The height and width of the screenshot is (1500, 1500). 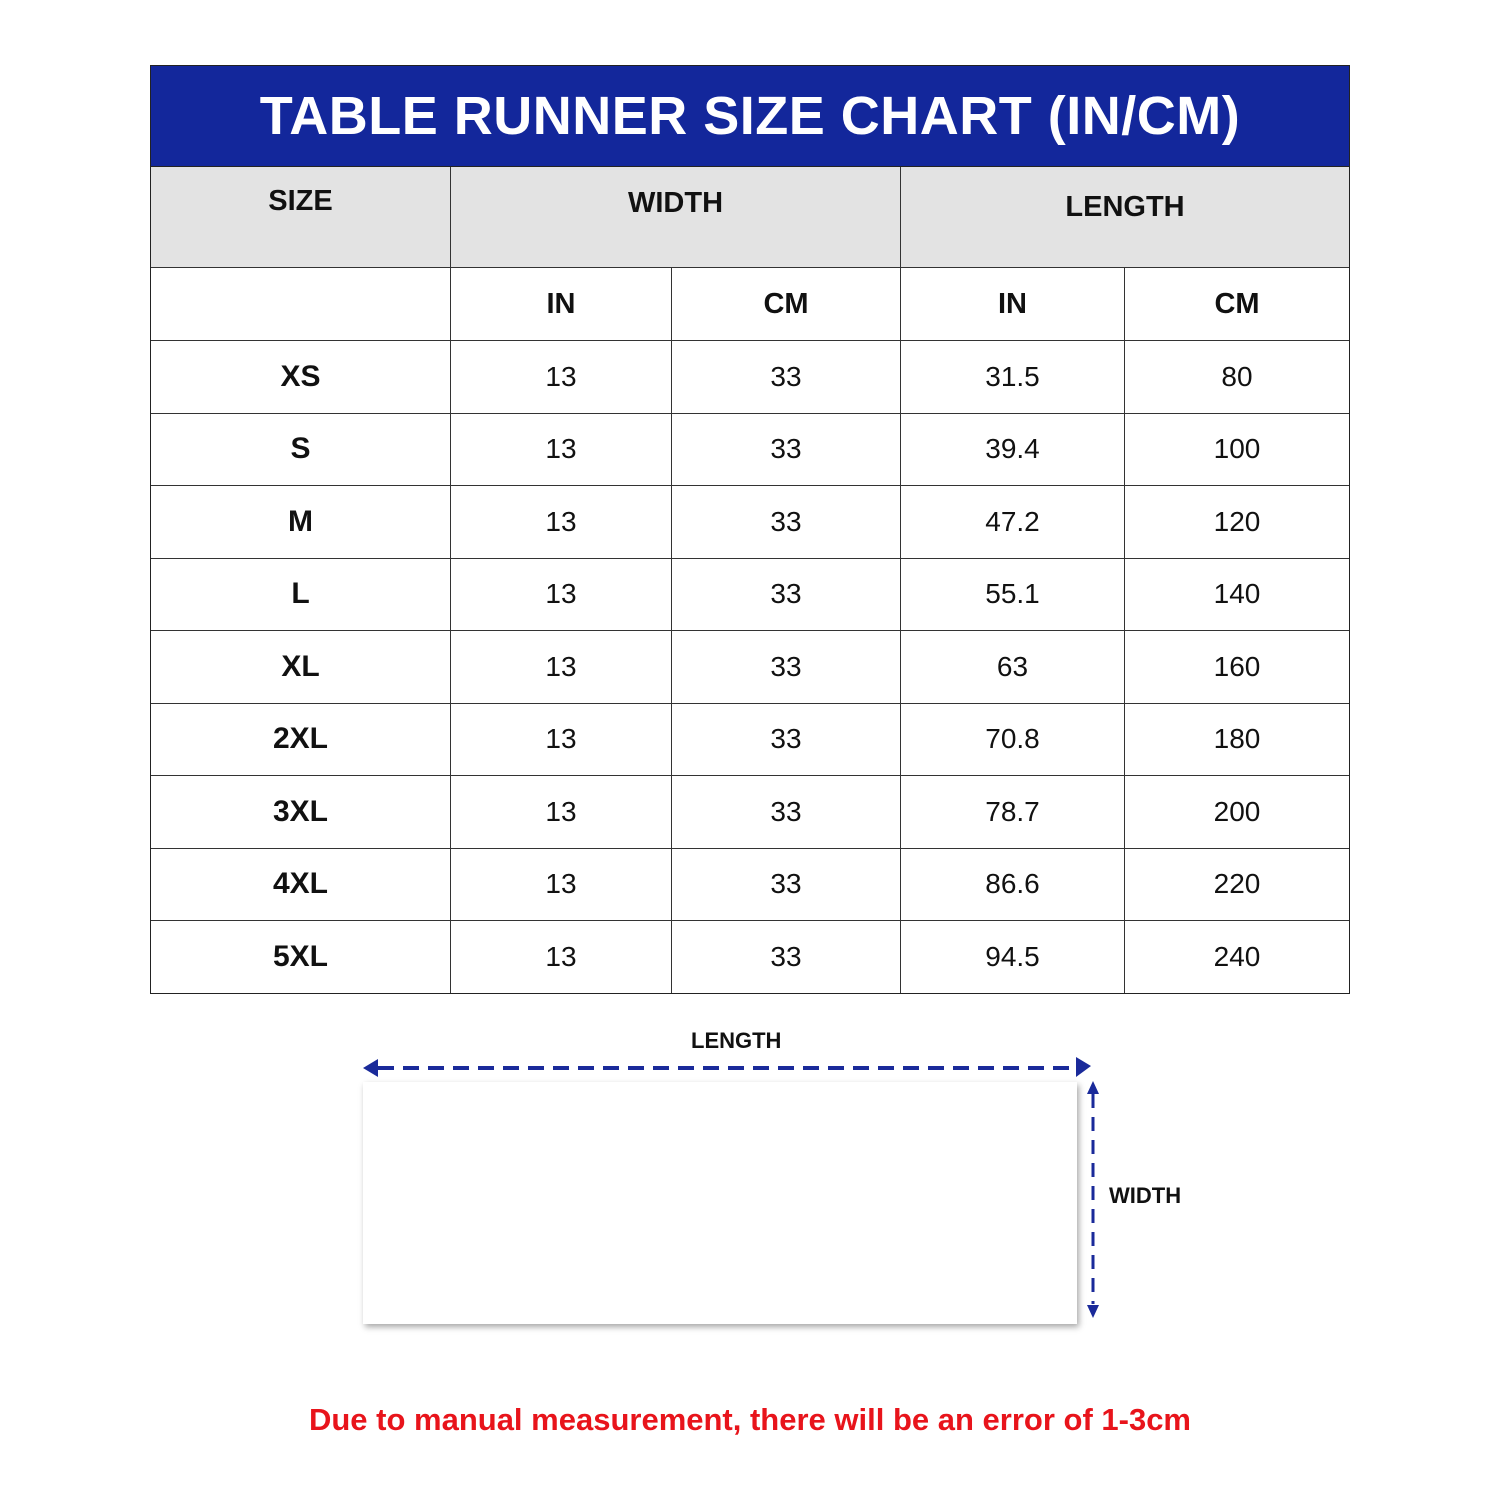 What do you see at coordinates (1145, 1195) in the screenshot?
I see `width-label: WIDTH` at bounding box center [1145, 1195].